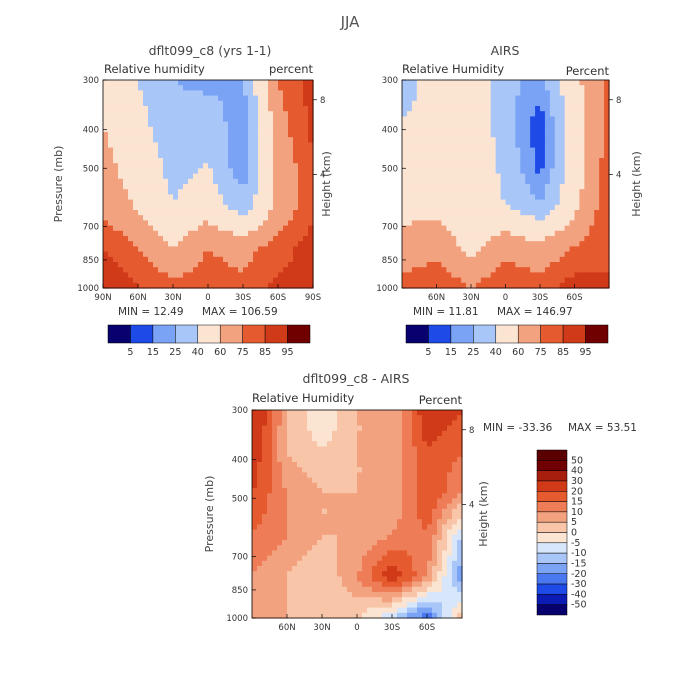  I want to click on colorbar-swatch, so click(142, 334).